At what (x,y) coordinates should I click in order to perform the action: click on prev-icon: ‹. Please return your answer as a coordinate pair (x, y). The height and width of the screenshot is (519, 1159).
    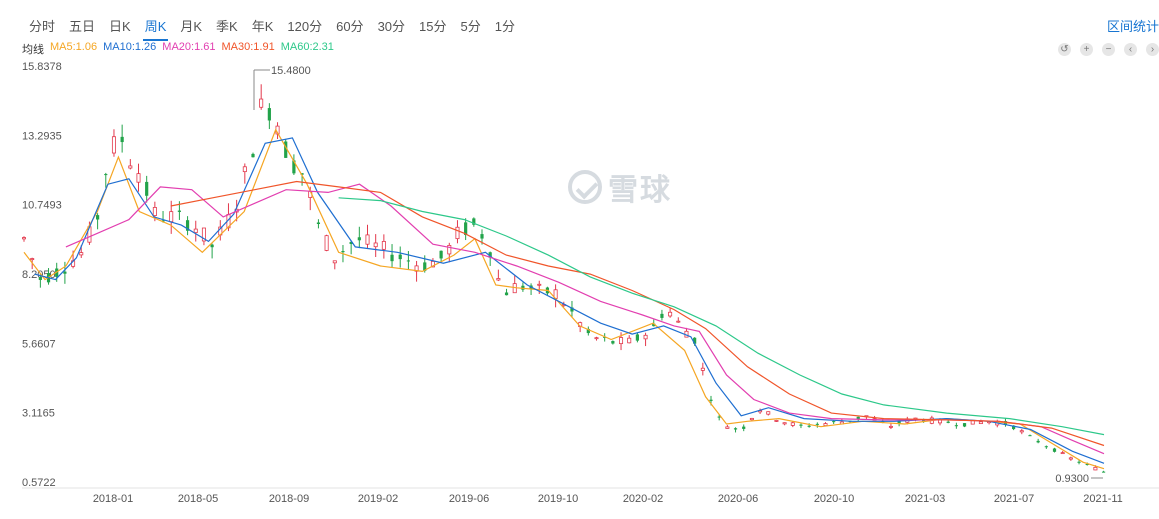
    Looking at the image, I should click on (1130, 49).